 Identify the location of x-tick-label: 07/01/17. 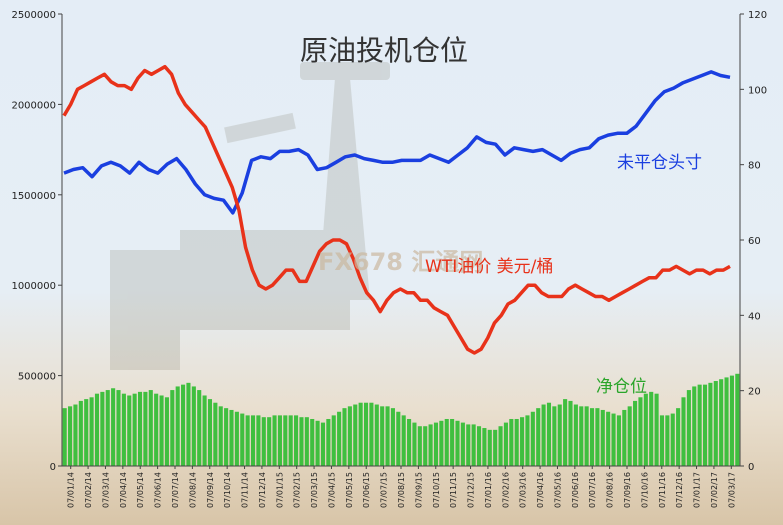
(697, 490).